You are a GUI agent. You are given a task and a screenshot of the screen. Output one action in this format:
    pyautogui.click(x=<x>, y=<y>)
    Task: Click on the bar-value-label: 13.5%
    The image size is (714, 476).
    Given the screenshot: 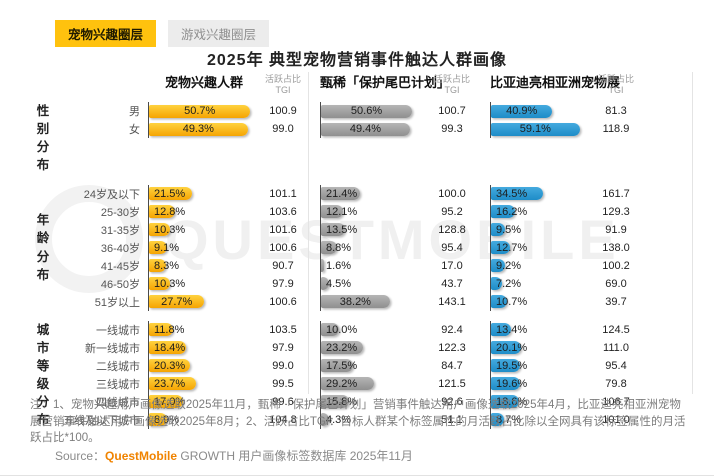 What is the action you would take?
    pyautogui.click(x=342, y=229)
    